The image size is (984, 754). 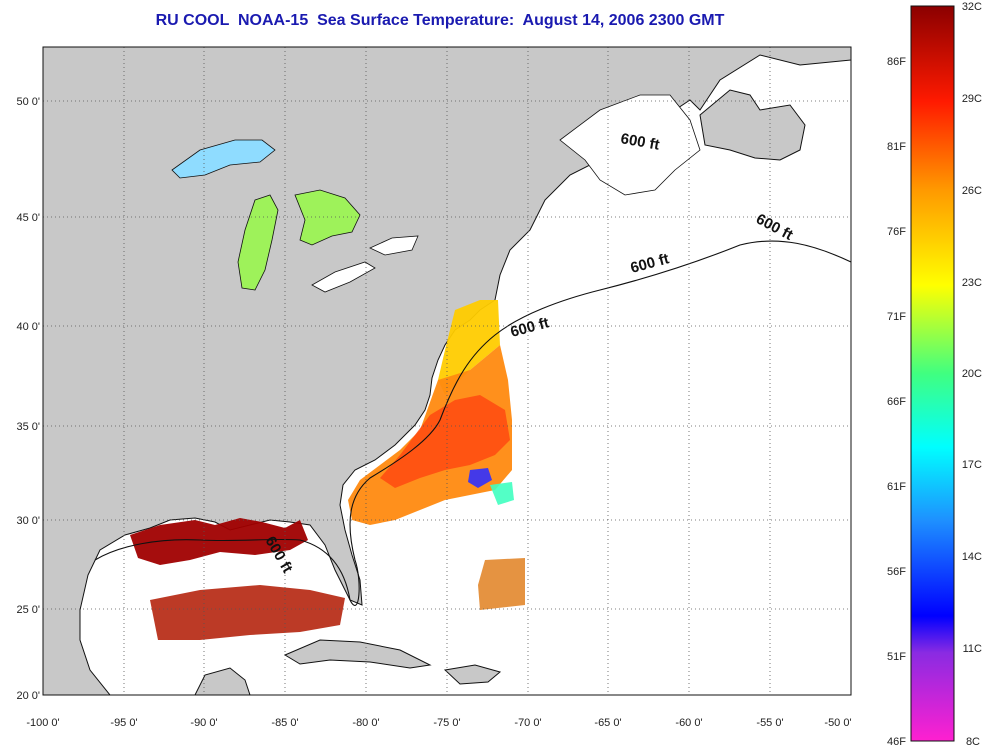 I want to click on lat-tick-label: 45 0', so click(x=28, y=218).